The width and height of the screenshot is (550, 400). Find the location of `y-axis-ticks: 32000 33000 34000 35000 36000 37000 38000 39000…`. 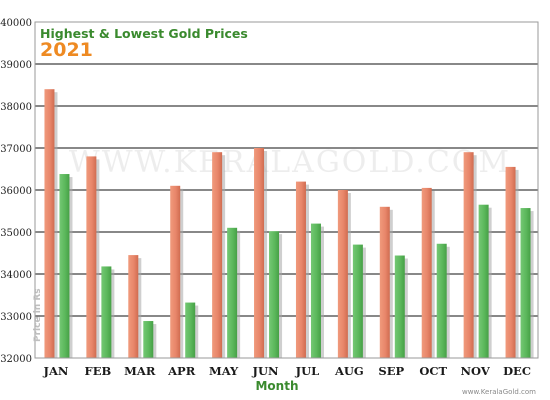

y-axis-ticks: 32000 33000 34000 35000 36000 37000 38000 39000… is located at coordinates (16, 191).